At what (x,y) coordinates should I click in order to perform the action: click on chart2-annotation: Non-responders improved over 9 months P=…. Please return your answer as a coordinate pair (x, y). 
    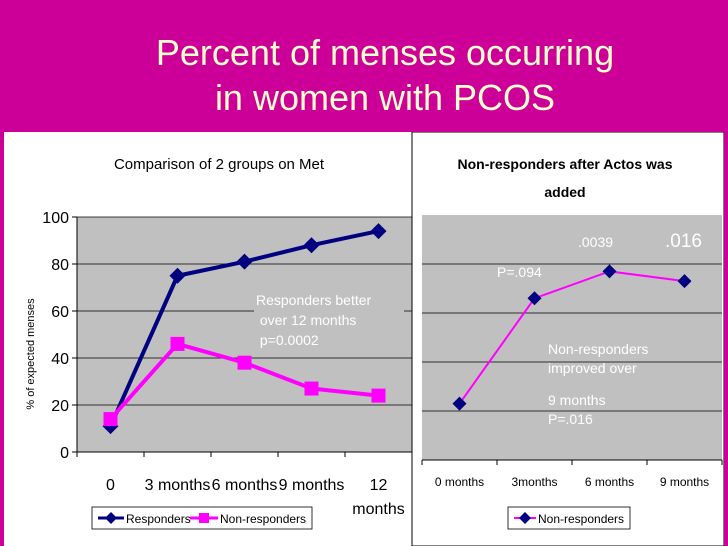
    Looking at the image, I should click on (598, 384).